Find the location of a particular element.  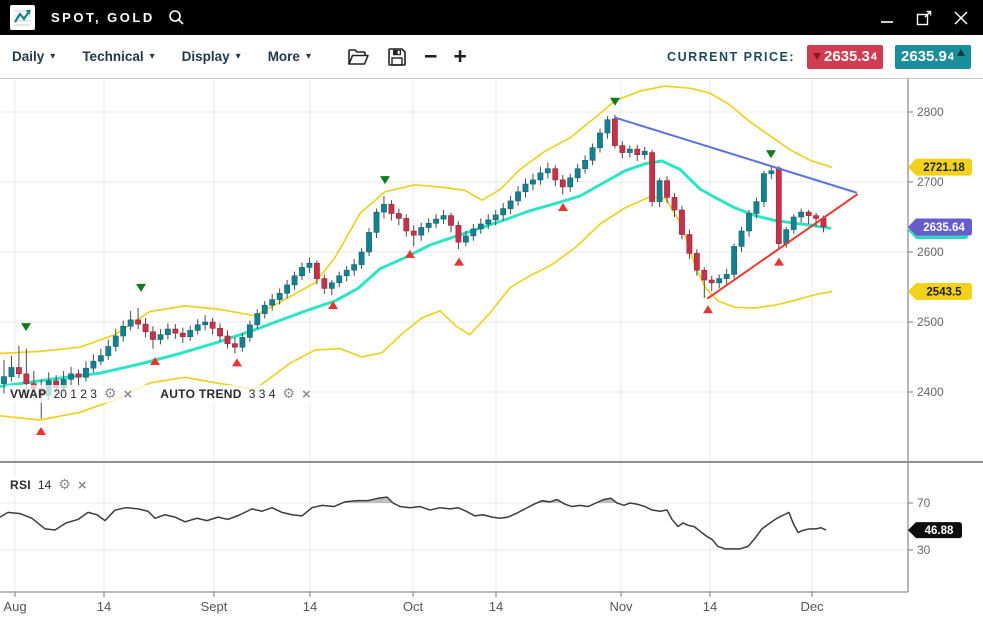

window-title: SPOT, GOLD is located at coordinates (103, 17).